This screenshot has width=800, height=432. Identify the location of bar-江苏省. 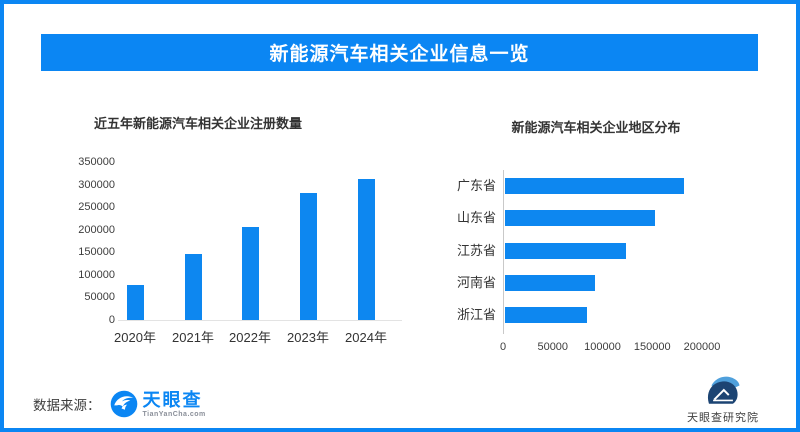
(566, 251).